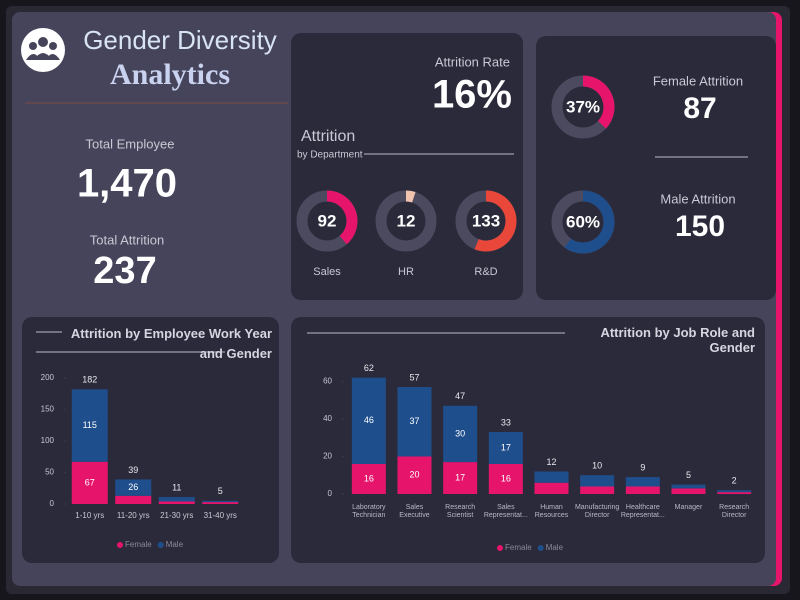 The width and height of the screenshot is (800, 600). I want to click on x-tick-label: Laboratory Technician, so click(369, 511).